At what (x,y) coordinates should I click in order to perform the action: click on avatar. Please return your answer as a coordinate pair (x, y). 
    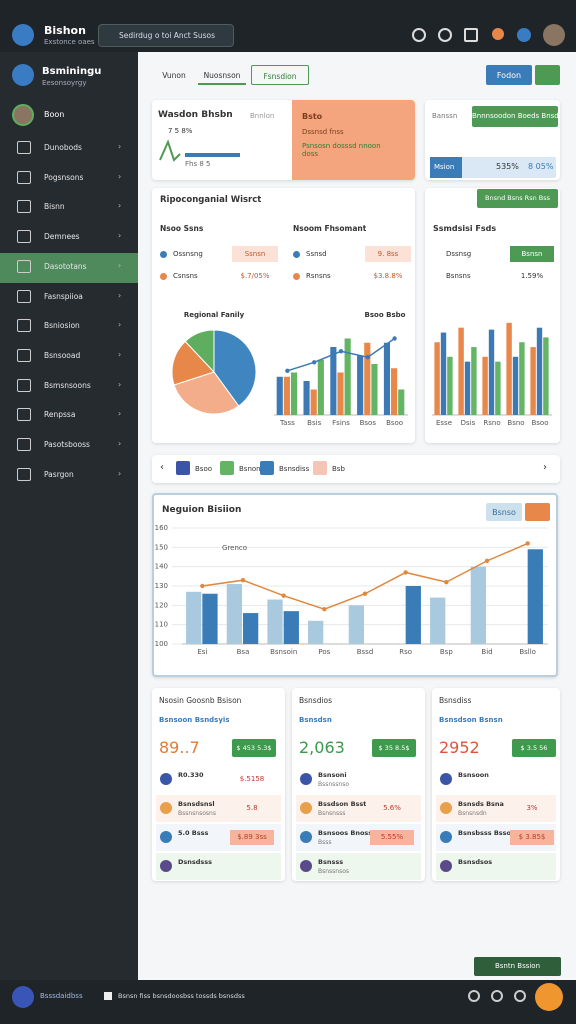
    Looking at the image, I should click on (554, 35).